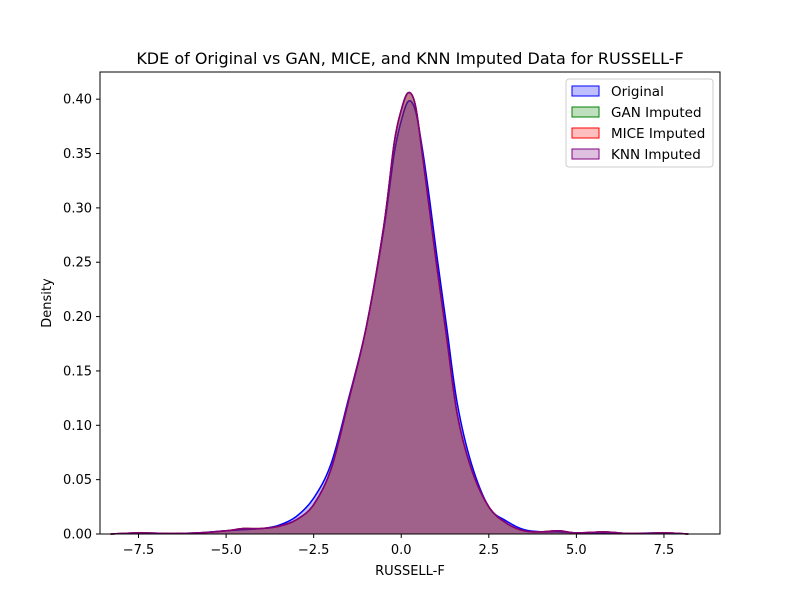 The height and width of the screenshot is (600, 800). Describe the element at coordinates (585, 133) in the screenshot. I see `legend-swatch-mice-imputed` at that location.